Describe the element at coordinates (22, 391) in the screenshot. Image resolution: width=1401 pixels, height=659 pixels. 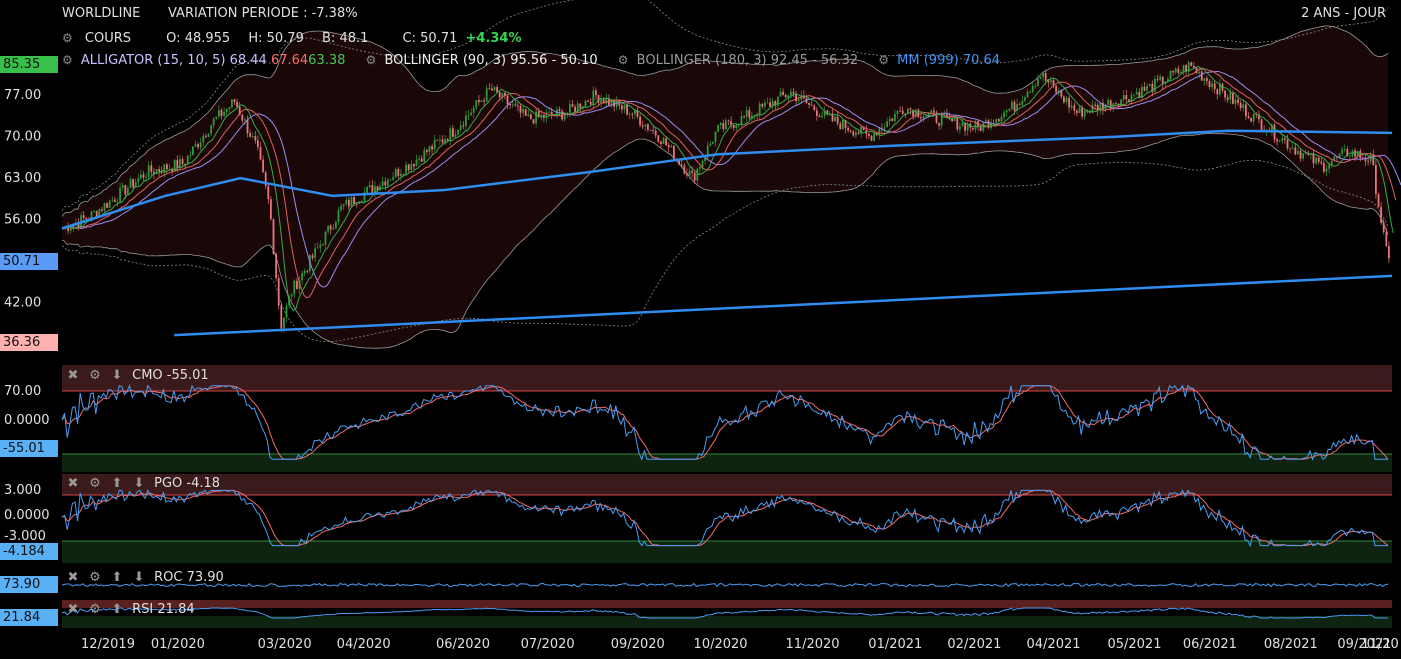
I see `cmo-tick-label: 70.00` at that location.